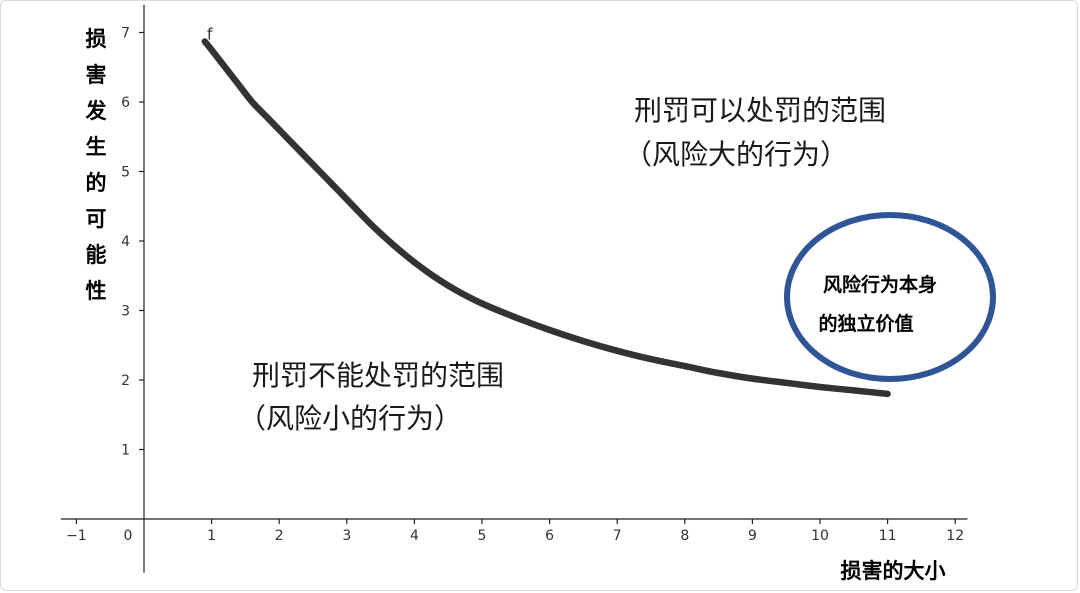  What do you see at coordinates (865, 323) in the screenshot?
I see `circle-label-line2: 的独立价值` at bounding box center [865, 323].